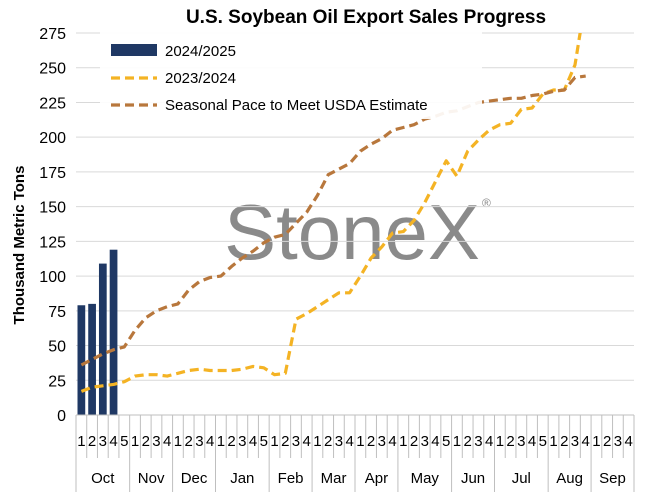 The width and height of the screenshot is (653, 500). I want to click on legend-background, so click(291, 75).